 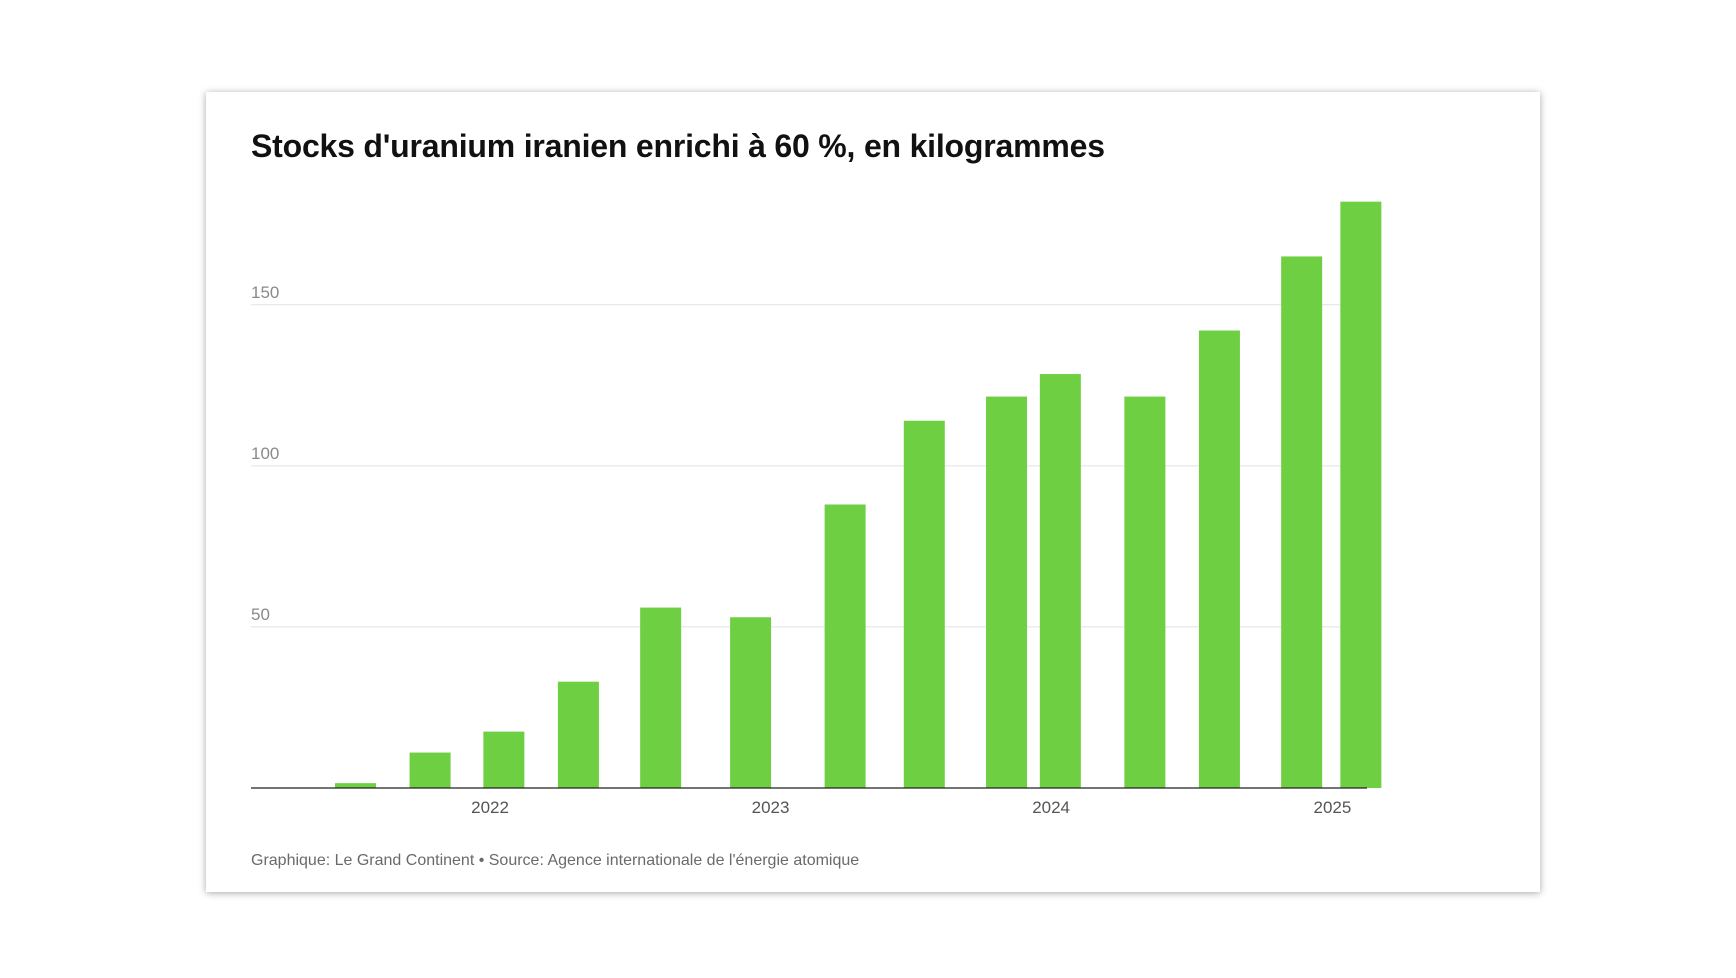 What do you see at coordinates (265, 292) in the screenshot?
I see `y-tick-label: 150` at bounding box center [265, 292].